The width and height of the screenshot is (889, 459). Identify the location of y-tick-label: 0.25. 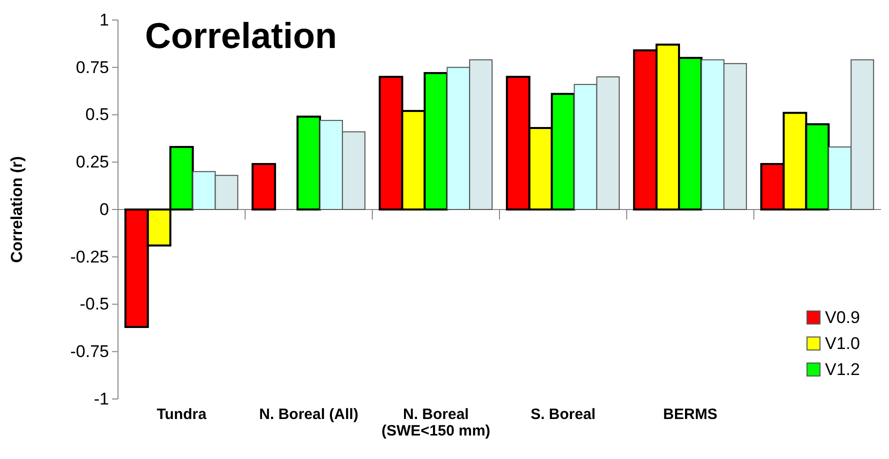
(92, 162).